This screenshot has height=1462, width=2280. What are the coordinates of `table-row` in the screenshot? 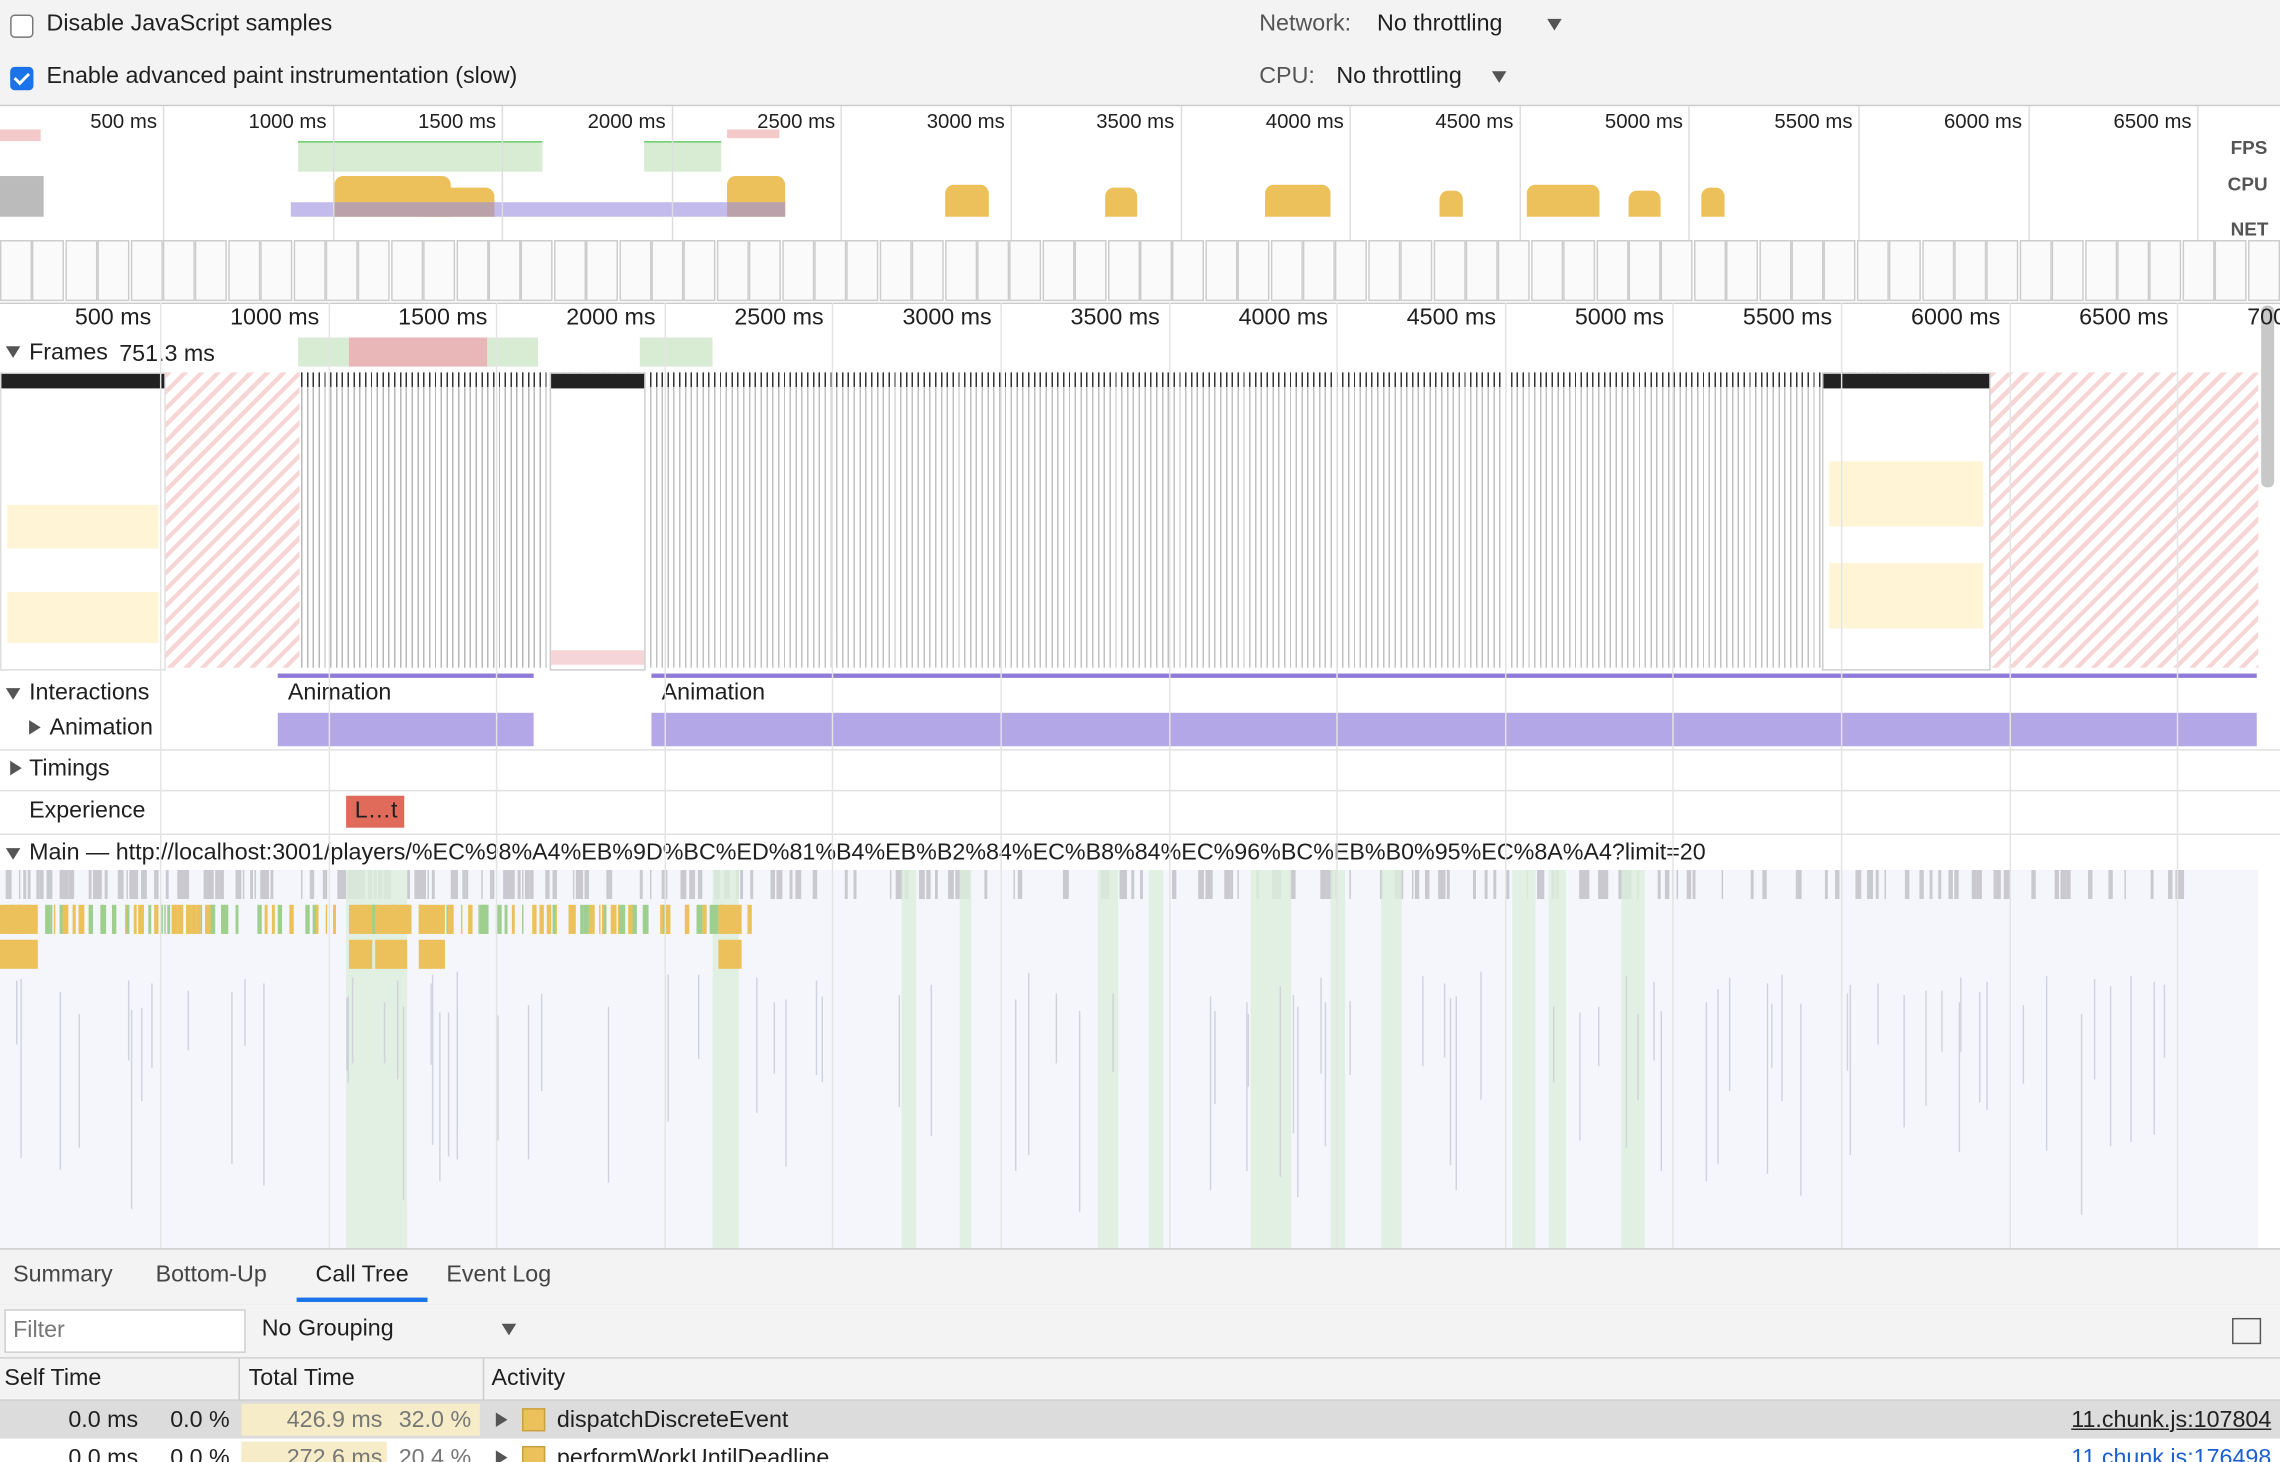 It's located at (1140, 1450).